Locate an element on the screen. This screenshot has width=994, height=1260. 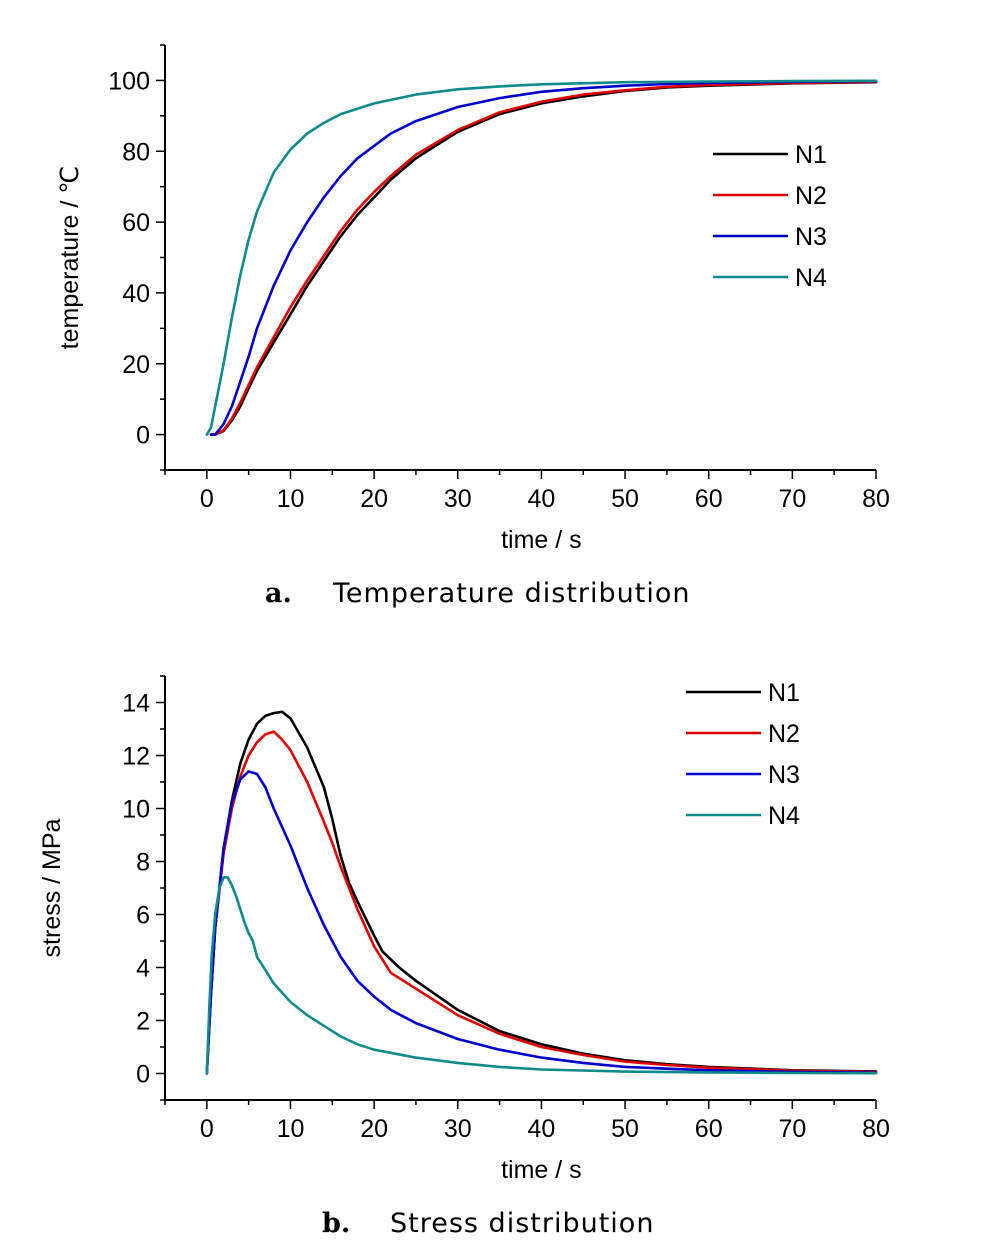
y-tick-label: 12 is located at coordinates (136, 757).